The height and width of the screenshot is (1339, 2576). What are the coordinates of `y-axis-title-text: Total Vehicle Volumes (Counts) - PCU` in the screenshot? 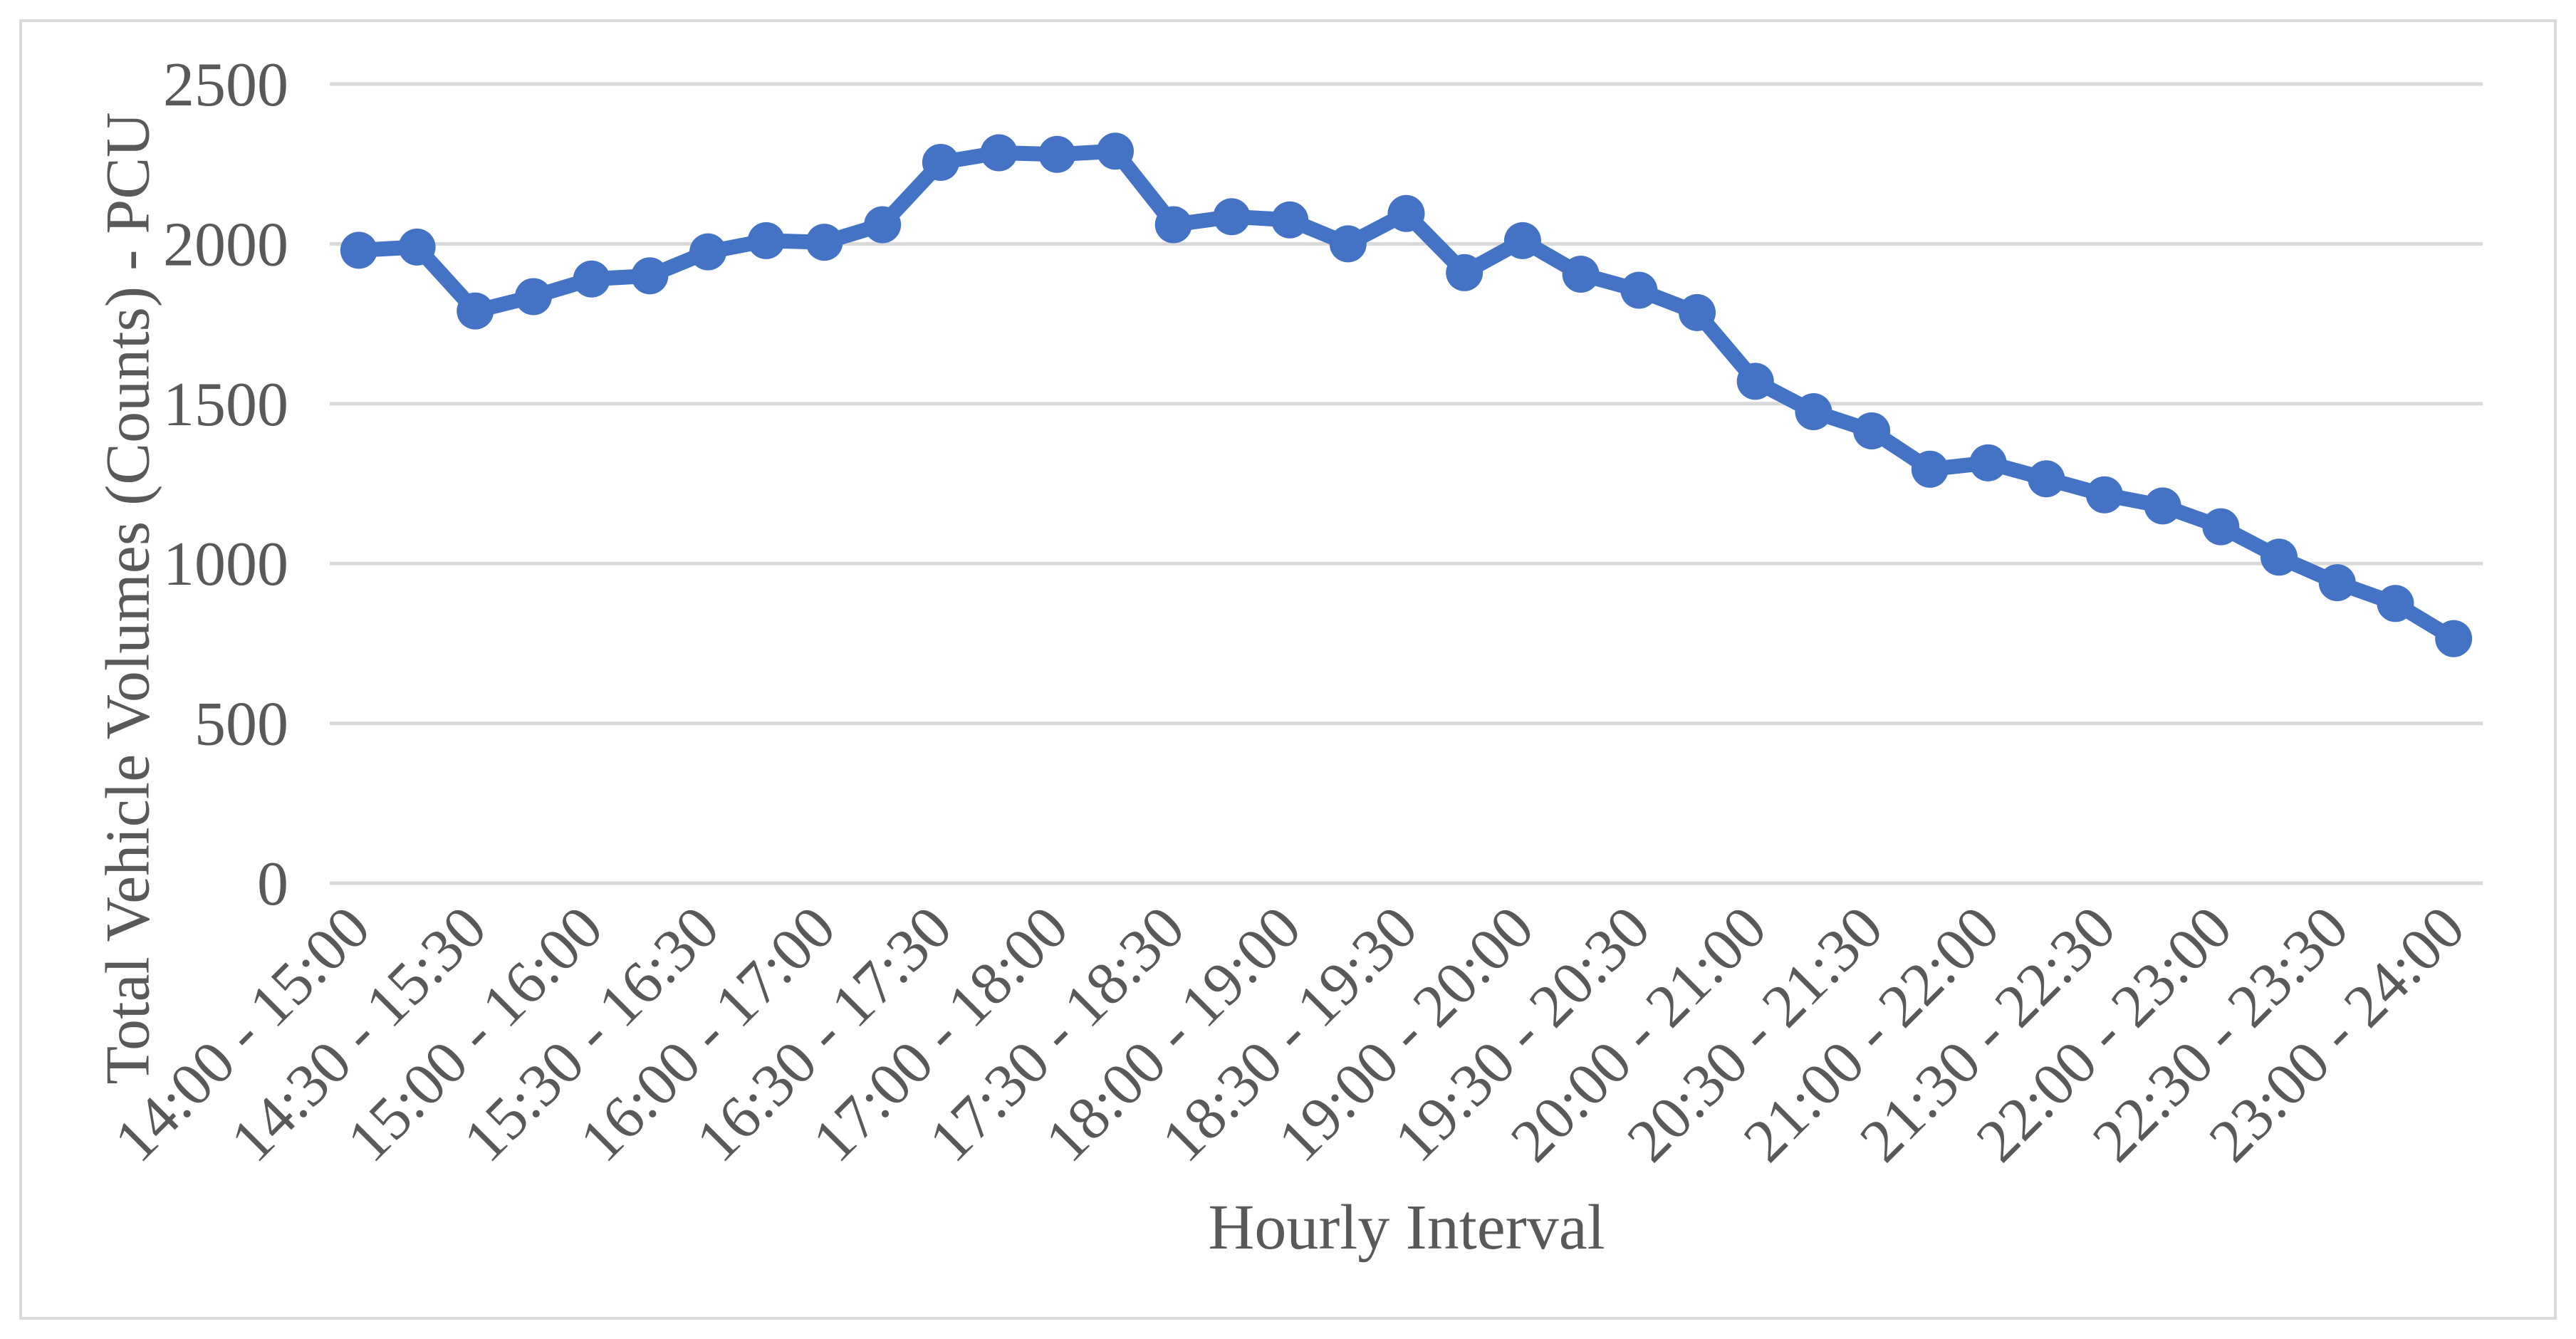 It's located at (128, 598).